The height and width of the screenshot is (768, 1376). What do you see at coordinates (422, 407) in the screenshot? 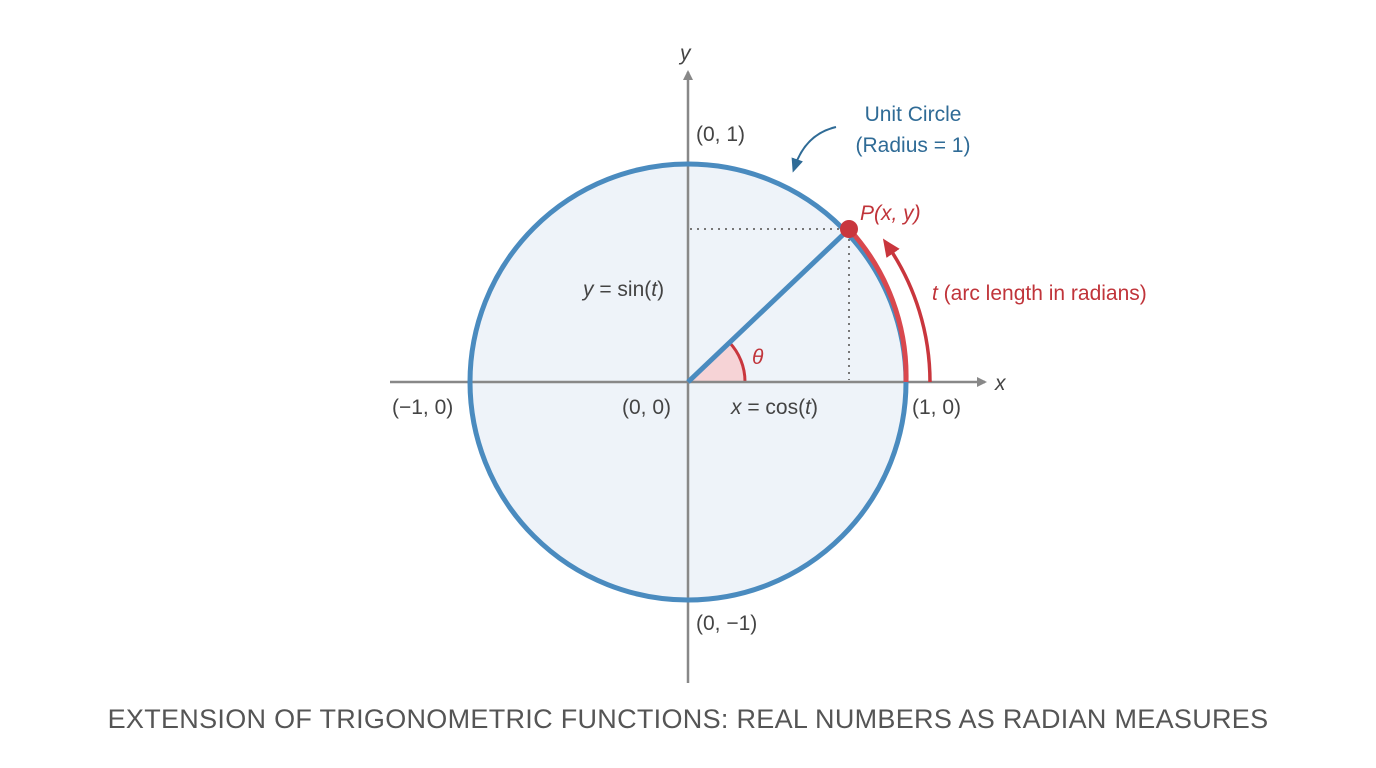
I see `label-left: (−1, 0)` at bounding box center [422, 407].